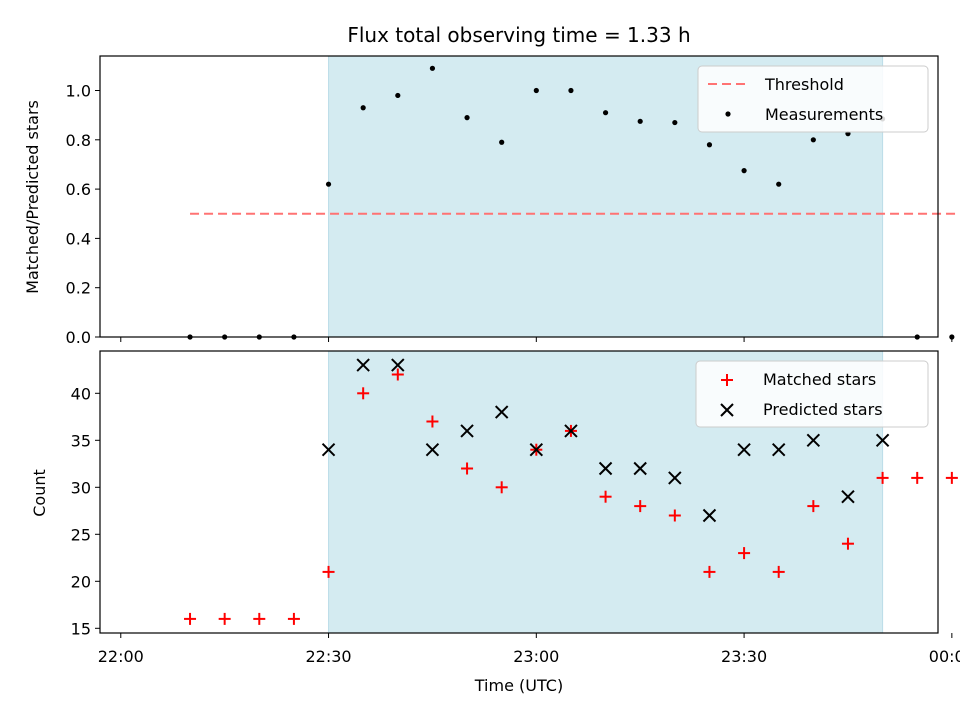 The width and height of the screenshot is (960, 720). What do you see at coordinates (536, 339) in the screenshot?
I see `top-x-ticks` at bounding box center [536, 339].